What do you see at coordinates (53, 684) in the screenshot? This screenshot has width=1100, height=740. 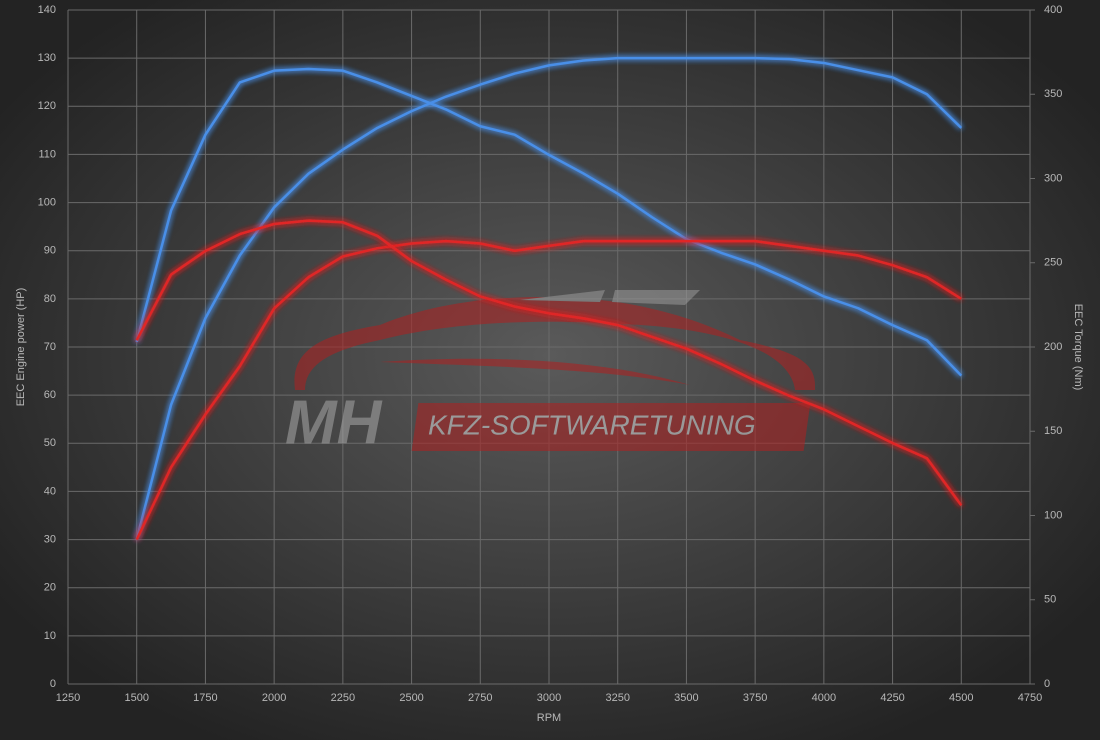 I see `y-tick-label: 0` at bounding box center [53, 684].